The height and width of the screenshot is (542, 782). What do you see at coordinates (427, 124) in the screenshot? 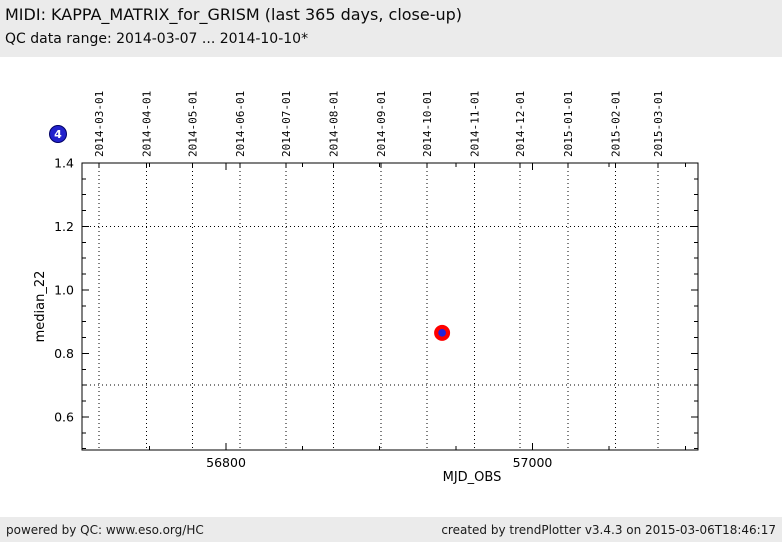
I see `svg-text: 2014-10-01` at bounding box center [427, 124].